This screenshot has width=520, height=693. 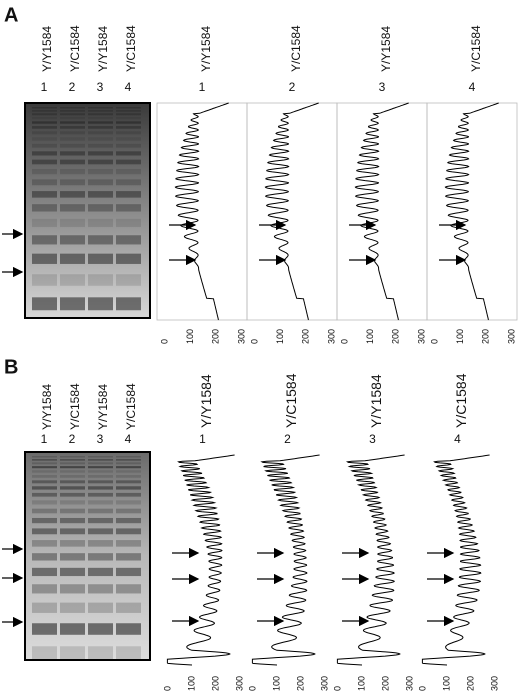 What do you see at coordinates (87, 210) in the screenshot?
I see `gel-image` at bounding box center [87, 210].